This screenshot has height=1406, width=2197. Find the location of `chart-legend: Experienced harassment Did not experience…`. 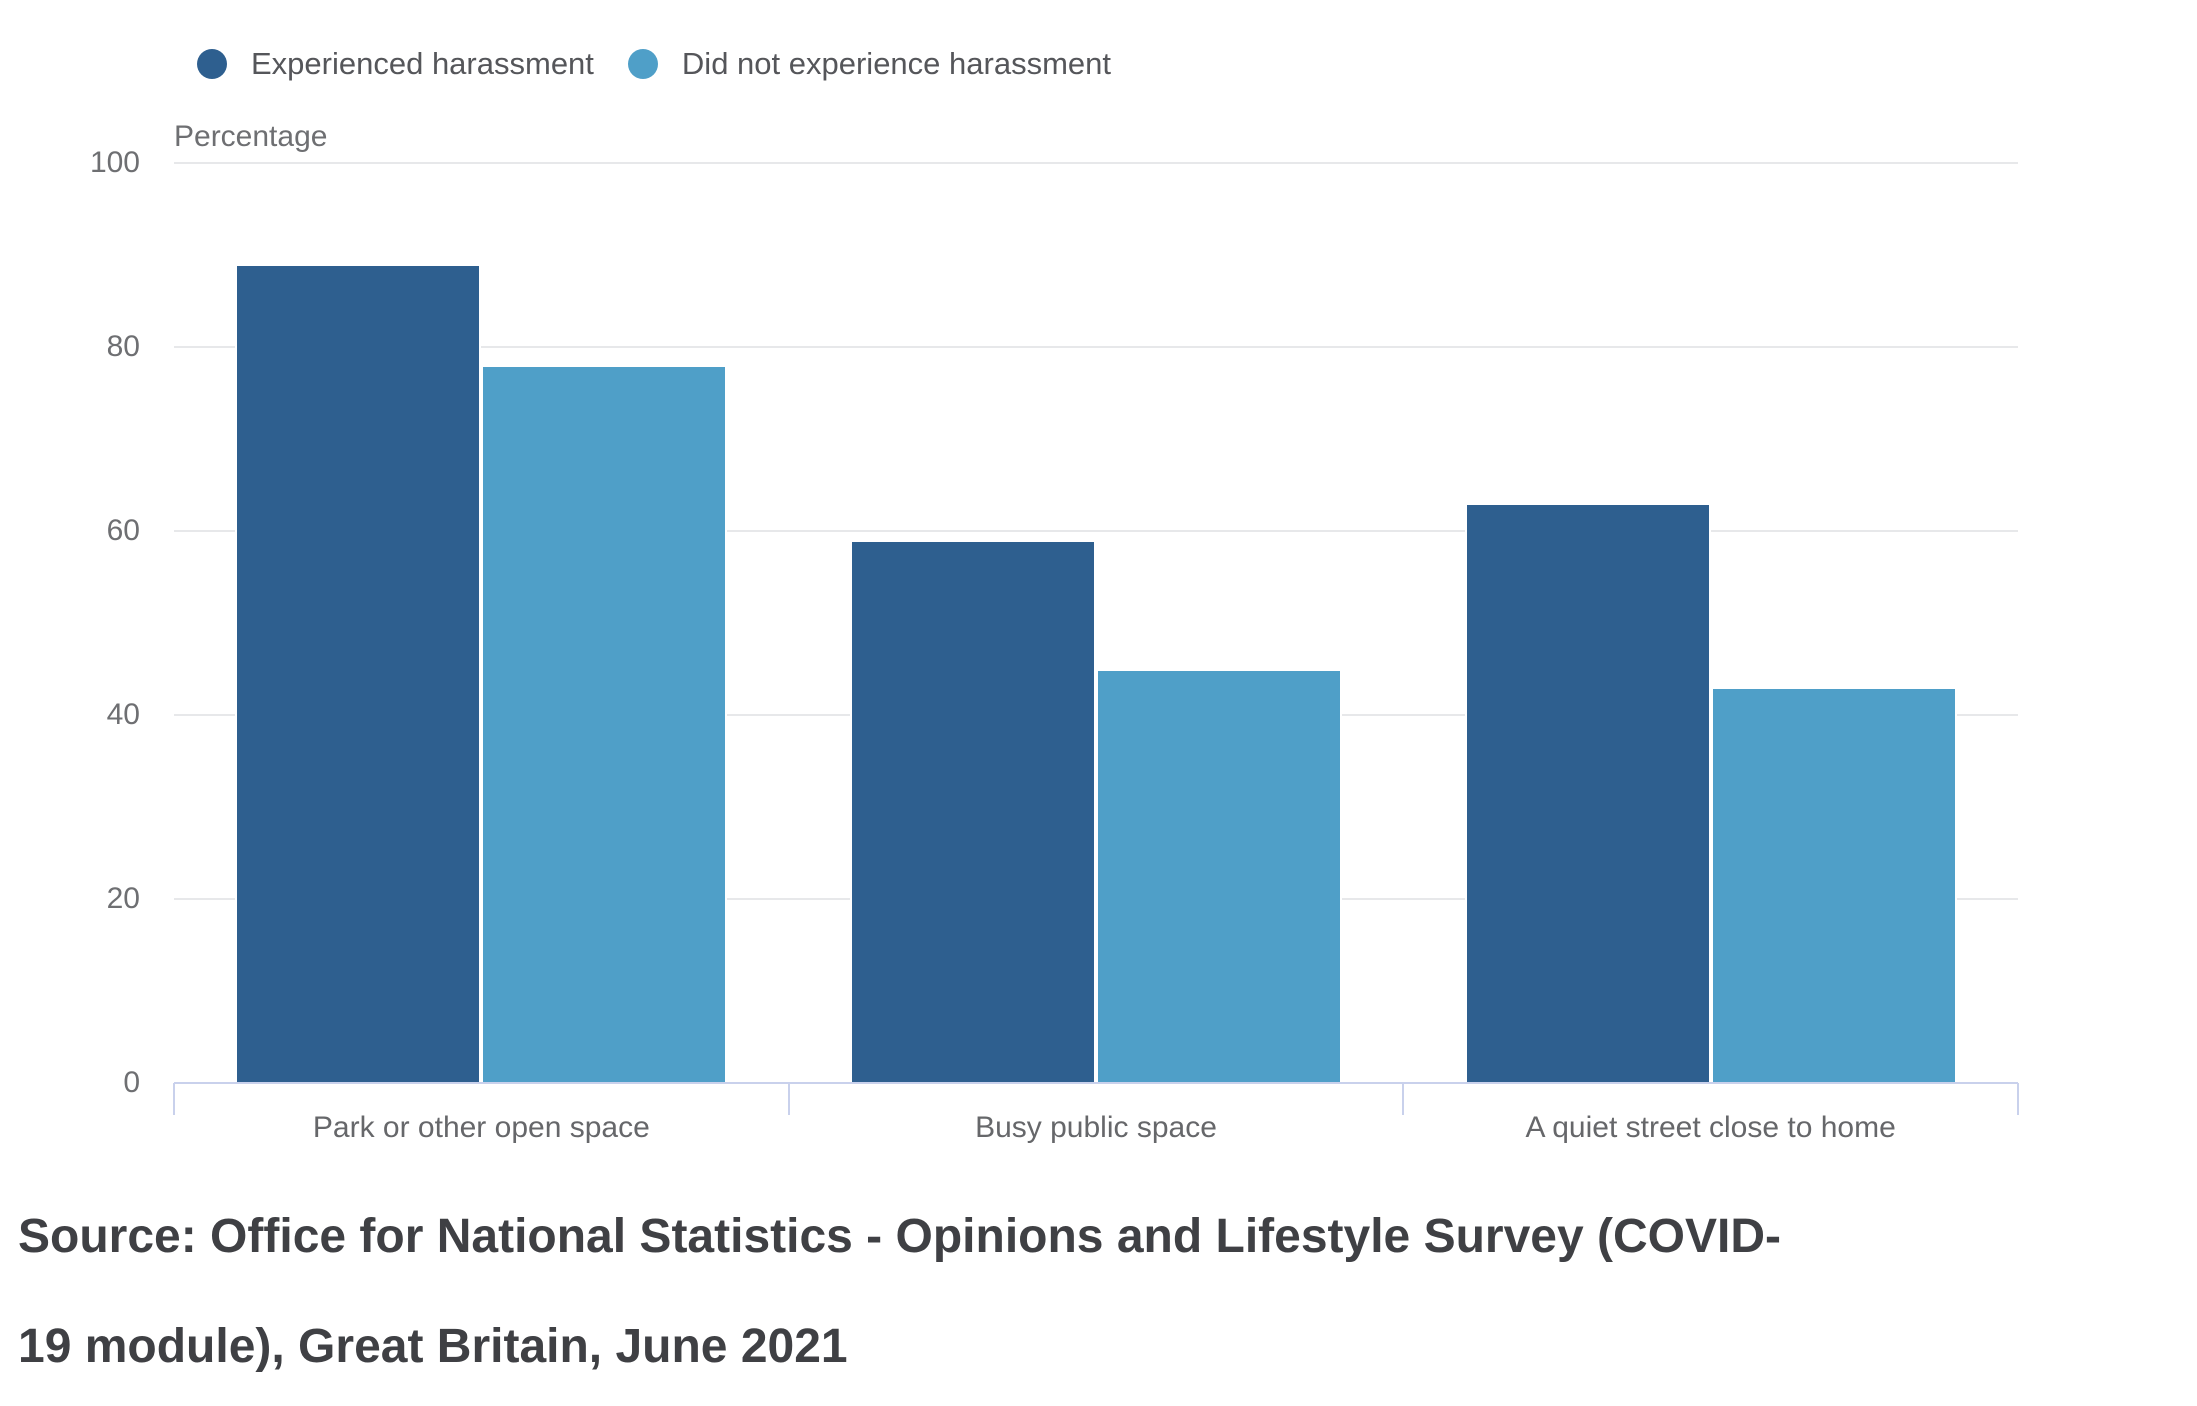

chart-legend: Experienced harassment Did not experience… is located at coordinates (654, 64).